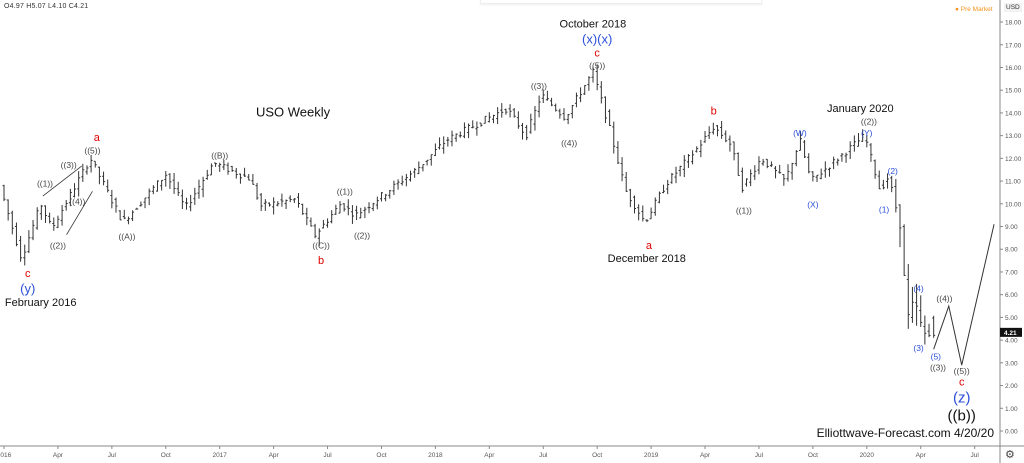 The image size is (1024, 463). I want to click on wave-label: ((3)), so click(539, 86).